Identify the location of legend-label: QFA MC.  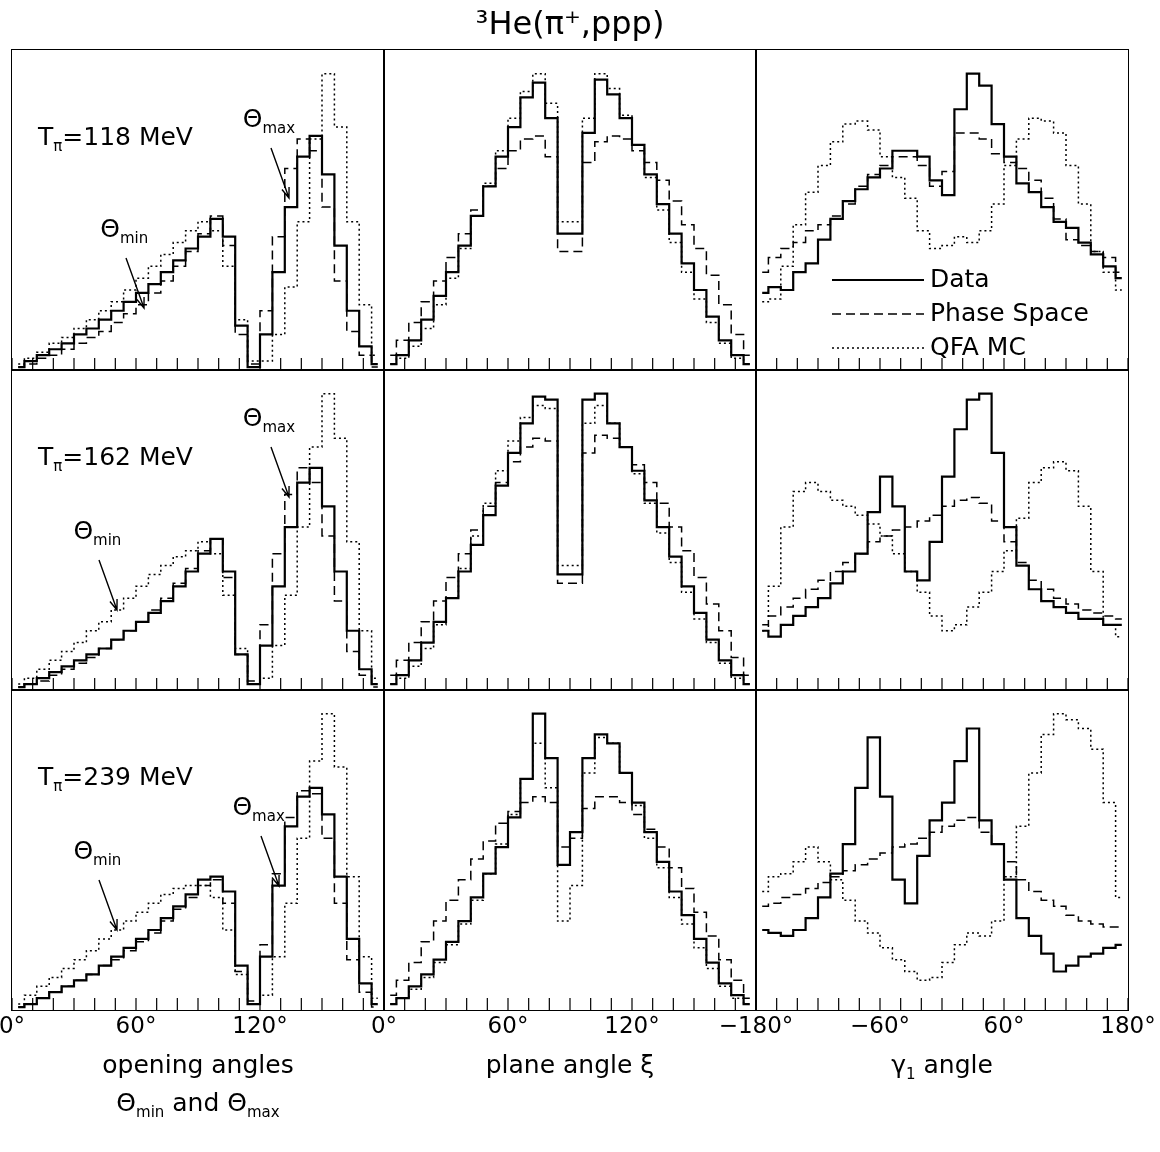
(978, 346).